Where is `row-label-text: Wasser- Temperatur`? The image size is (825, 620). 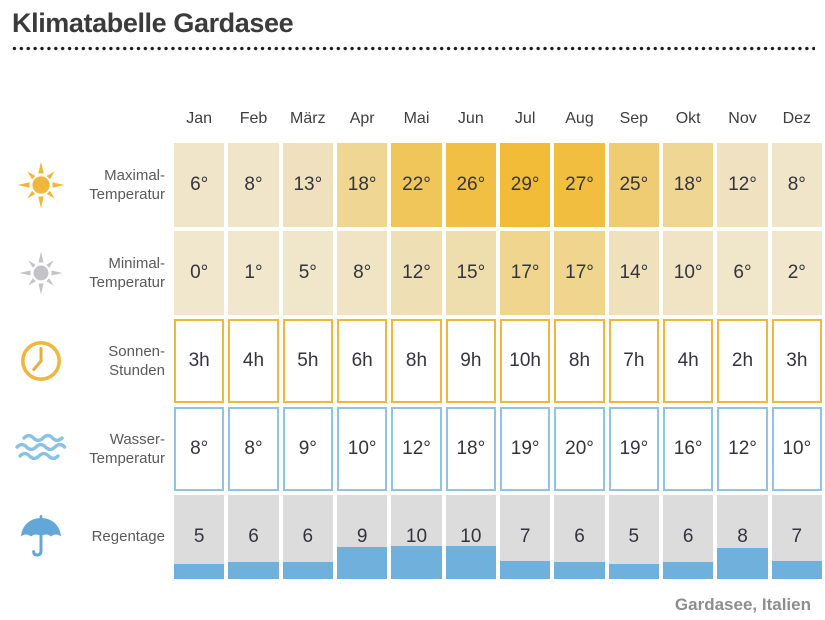
row-label-text: Wasser- Temperatur is located at coordinates (120, 449).